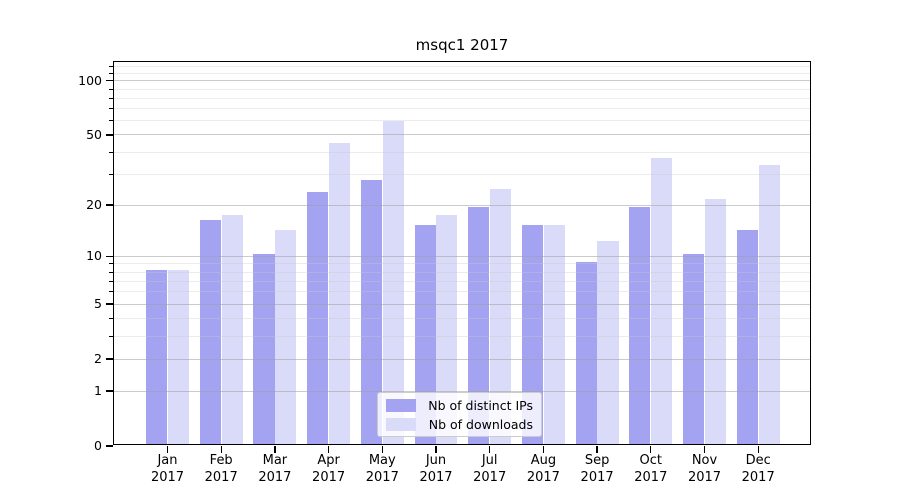 The image size is (900, 500). I want to click on y-tick-label: 0, so click(98, 445).